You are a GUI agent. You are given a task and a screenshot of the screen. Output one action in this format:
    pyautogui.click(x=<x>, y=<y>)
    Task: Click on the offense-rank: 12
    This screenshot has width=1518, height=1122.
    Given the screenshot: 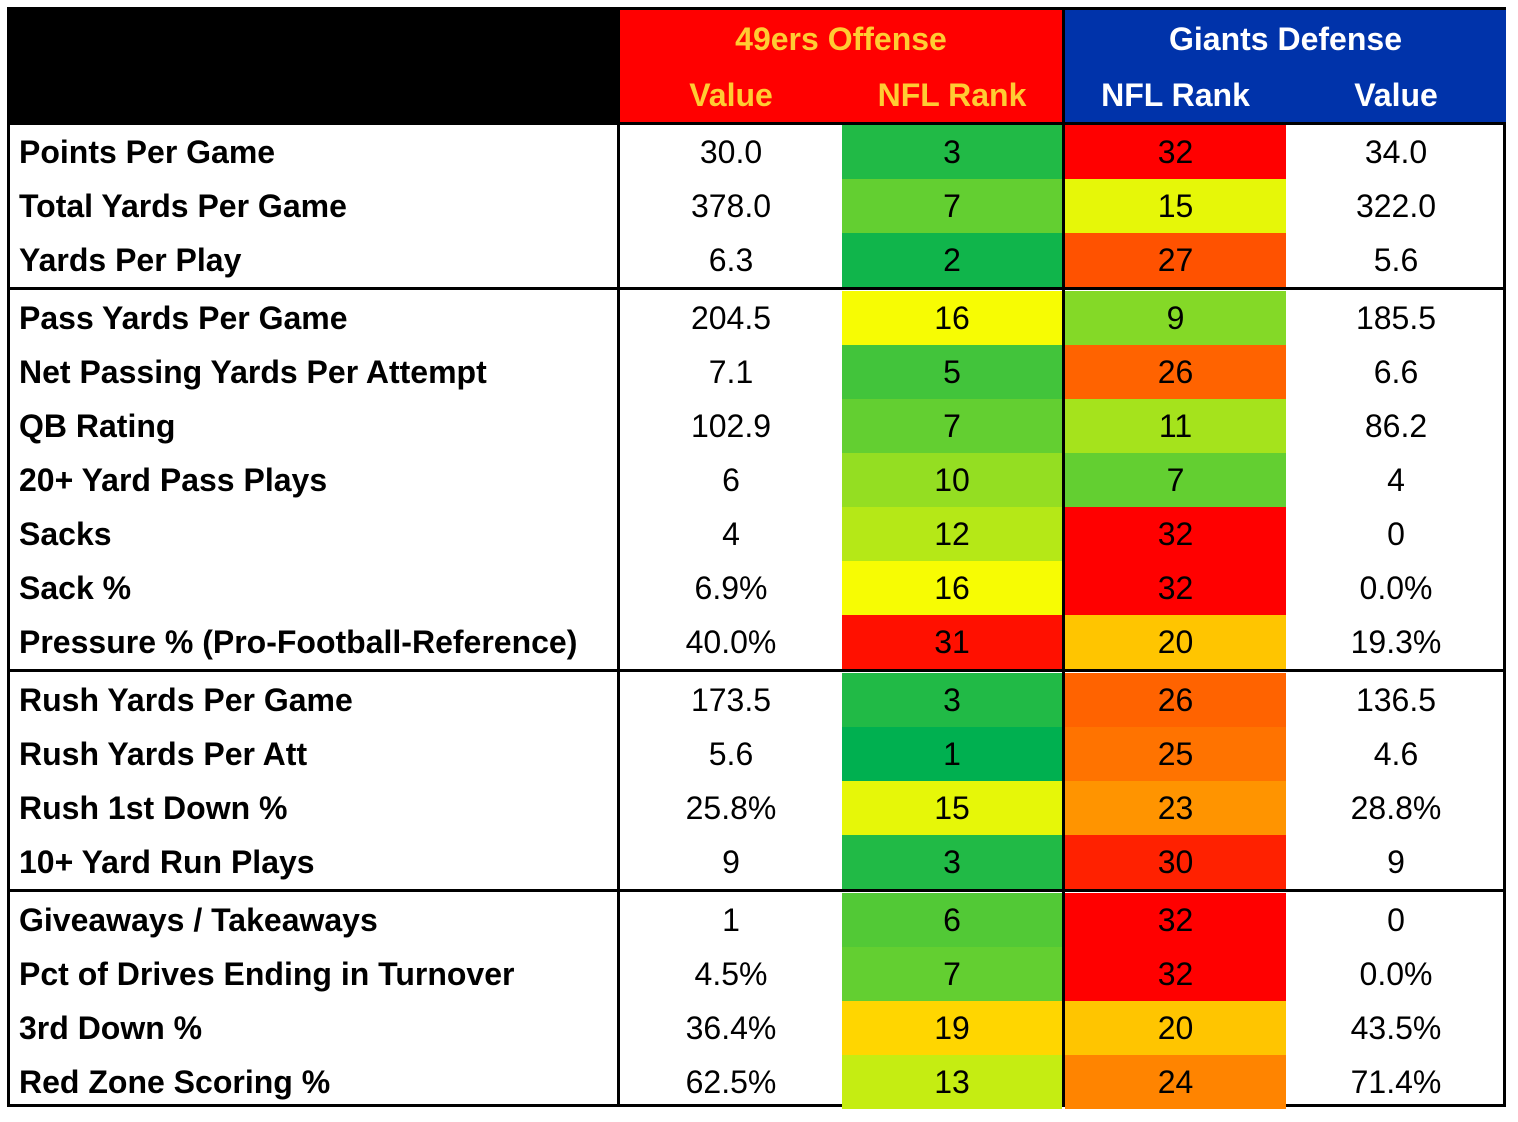 What is the action you would take?
    pyautogui.click(x=952, y=534)
    